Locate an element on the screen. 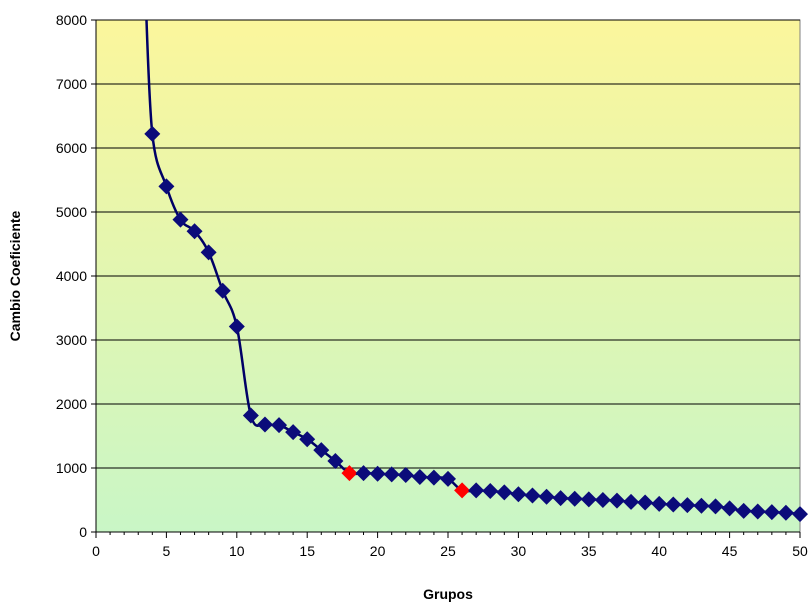 The image size is (810, 605). y-tick-label: 6000 is located at coordinates (71, 148).